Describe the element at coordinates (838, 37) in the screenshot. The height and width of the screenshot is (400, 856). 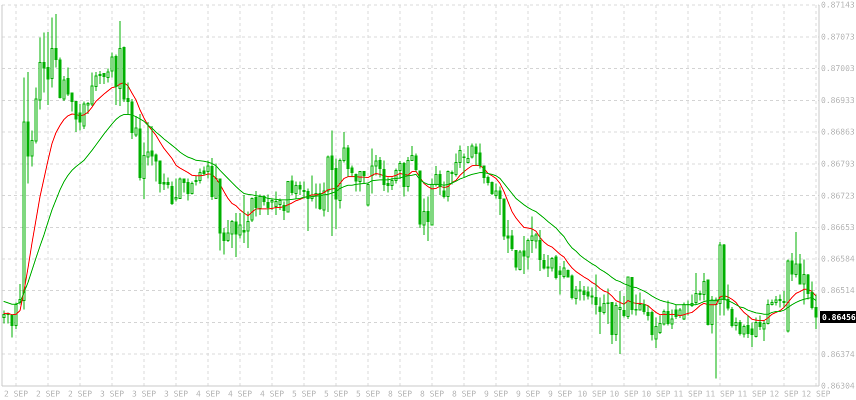
I see `y-tick-label: 0.87073` at that location.